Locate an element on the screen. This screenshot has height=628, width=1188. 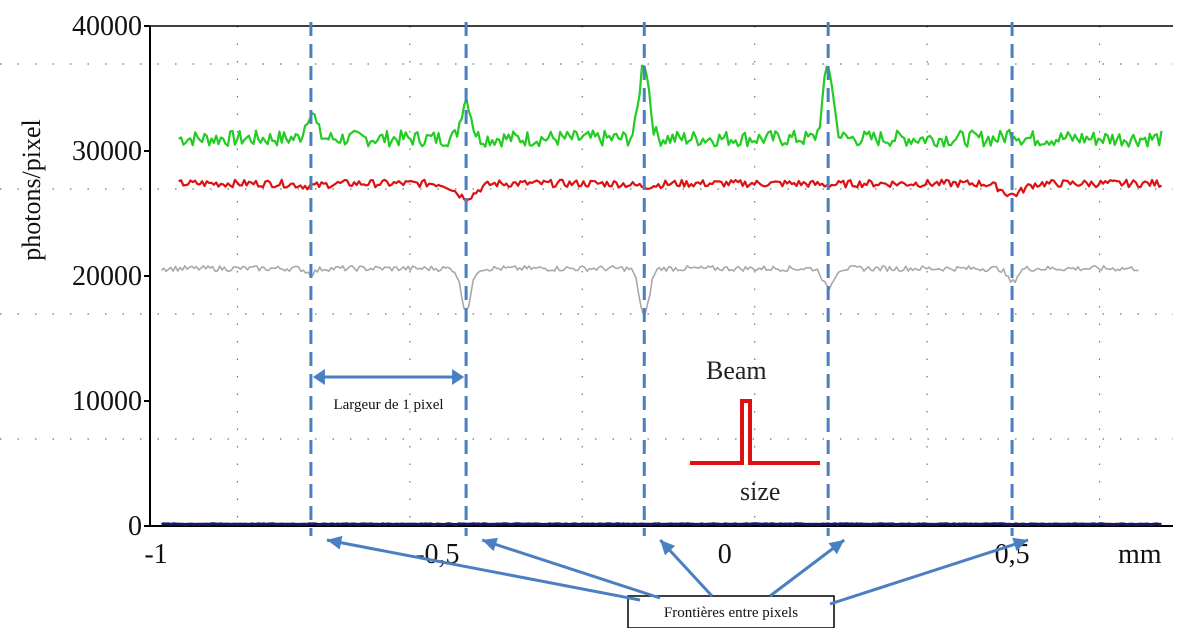
size-label: size is located at coordinates (760, 491).